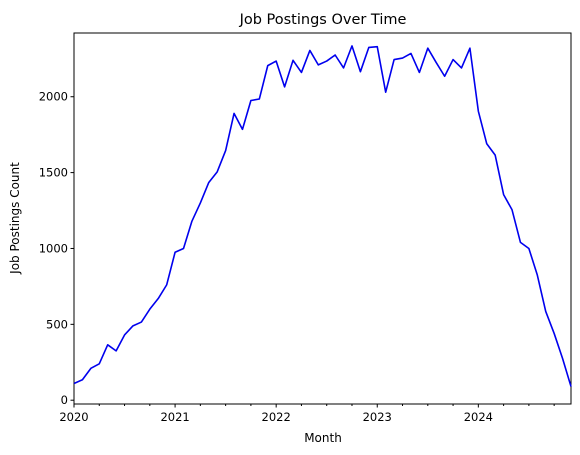 The height and width of the screenshot is (455, 580). What do you see at coordinates (53, 173) in the screenshot?
I see `y-tick-label: 1500` at bounding box center [53, 173].